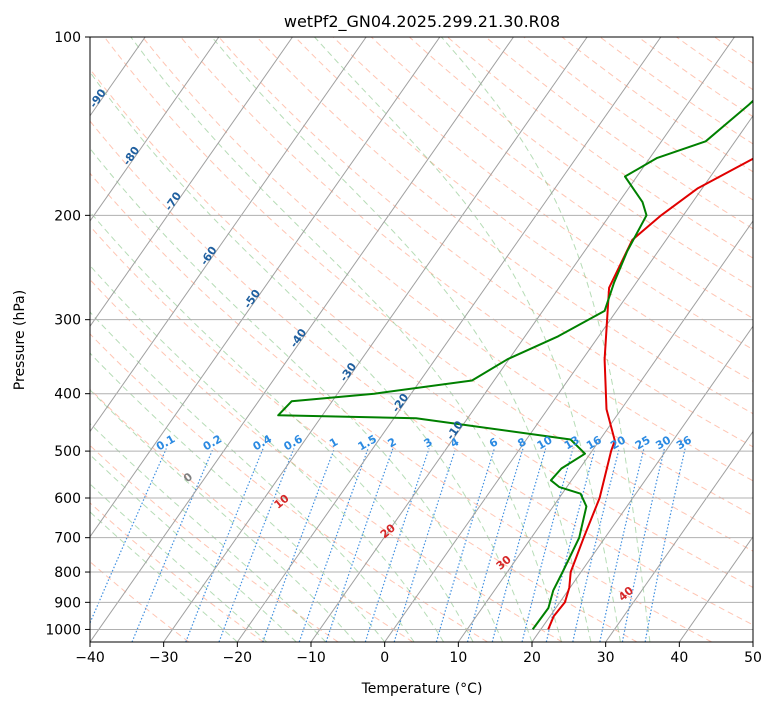 Image resolution: width=775 pixels, height=708 pixels. What do you see at coordinates (67, 38) in the screenshot?
I see `y-tick-label: 100` at bounding box center [67, 38].